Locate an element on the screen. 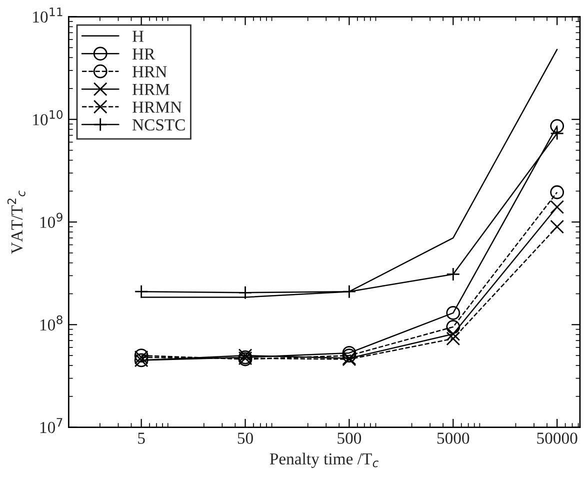 The height and width of the screenshot is (479, 587). legend-label: HRMN is located at coordinates (157, 107).